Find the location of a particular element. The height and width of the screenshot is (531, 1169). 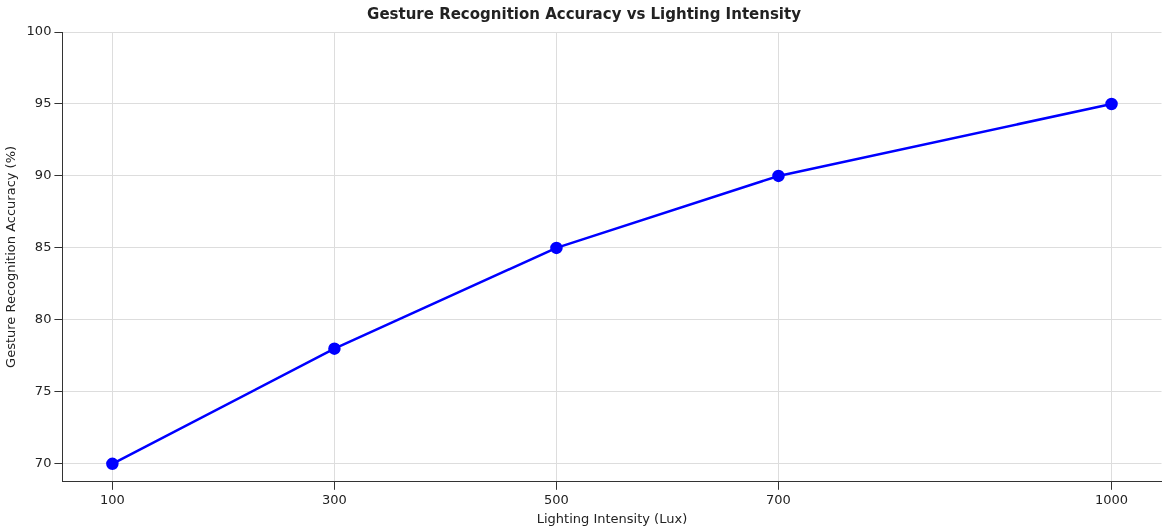

x-tick-label: 100 is located at coordinates (112, 499).